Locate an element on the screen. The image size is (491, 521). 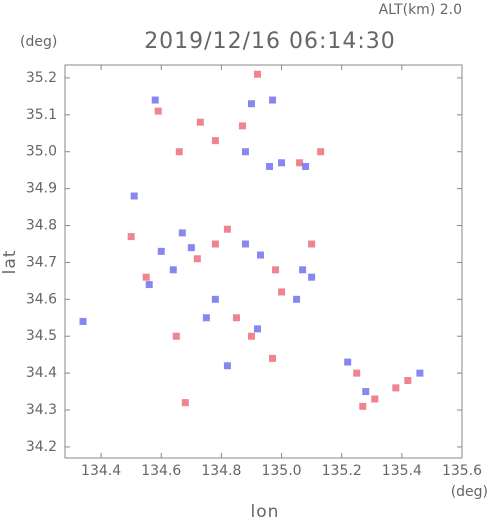
y-tick-label: 34.7 is located at coordinates (41, 262).